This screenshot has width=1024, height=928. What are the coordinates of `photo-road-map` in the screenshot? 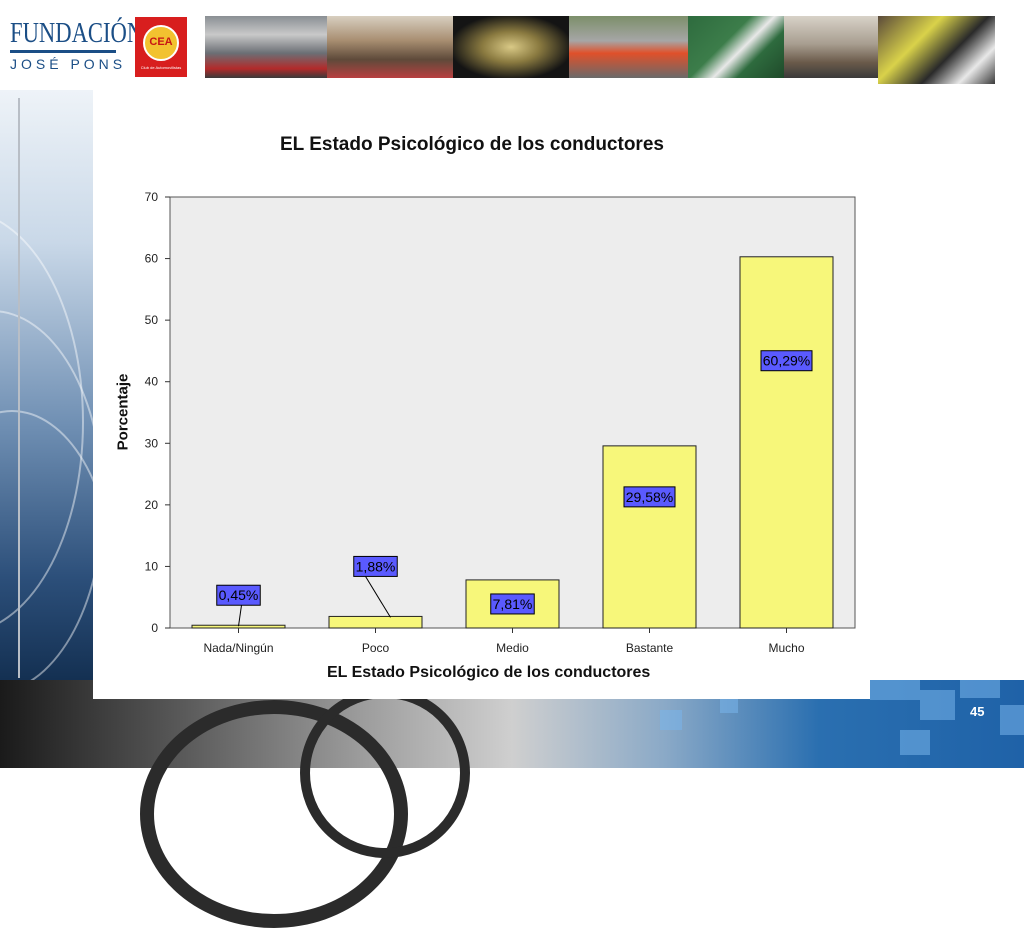 It's located at (736, 47).